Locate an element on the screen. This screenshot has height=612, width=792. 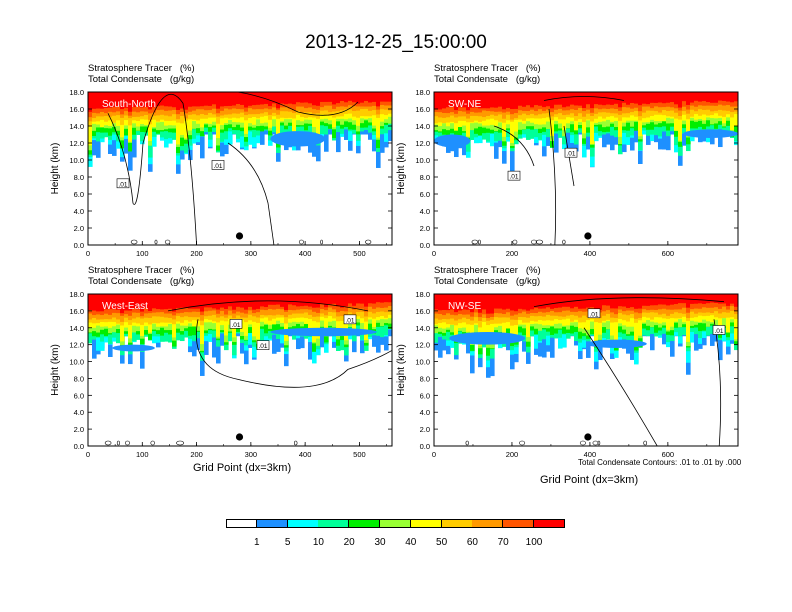
tracer-blob is located at coordinates (487, 338).